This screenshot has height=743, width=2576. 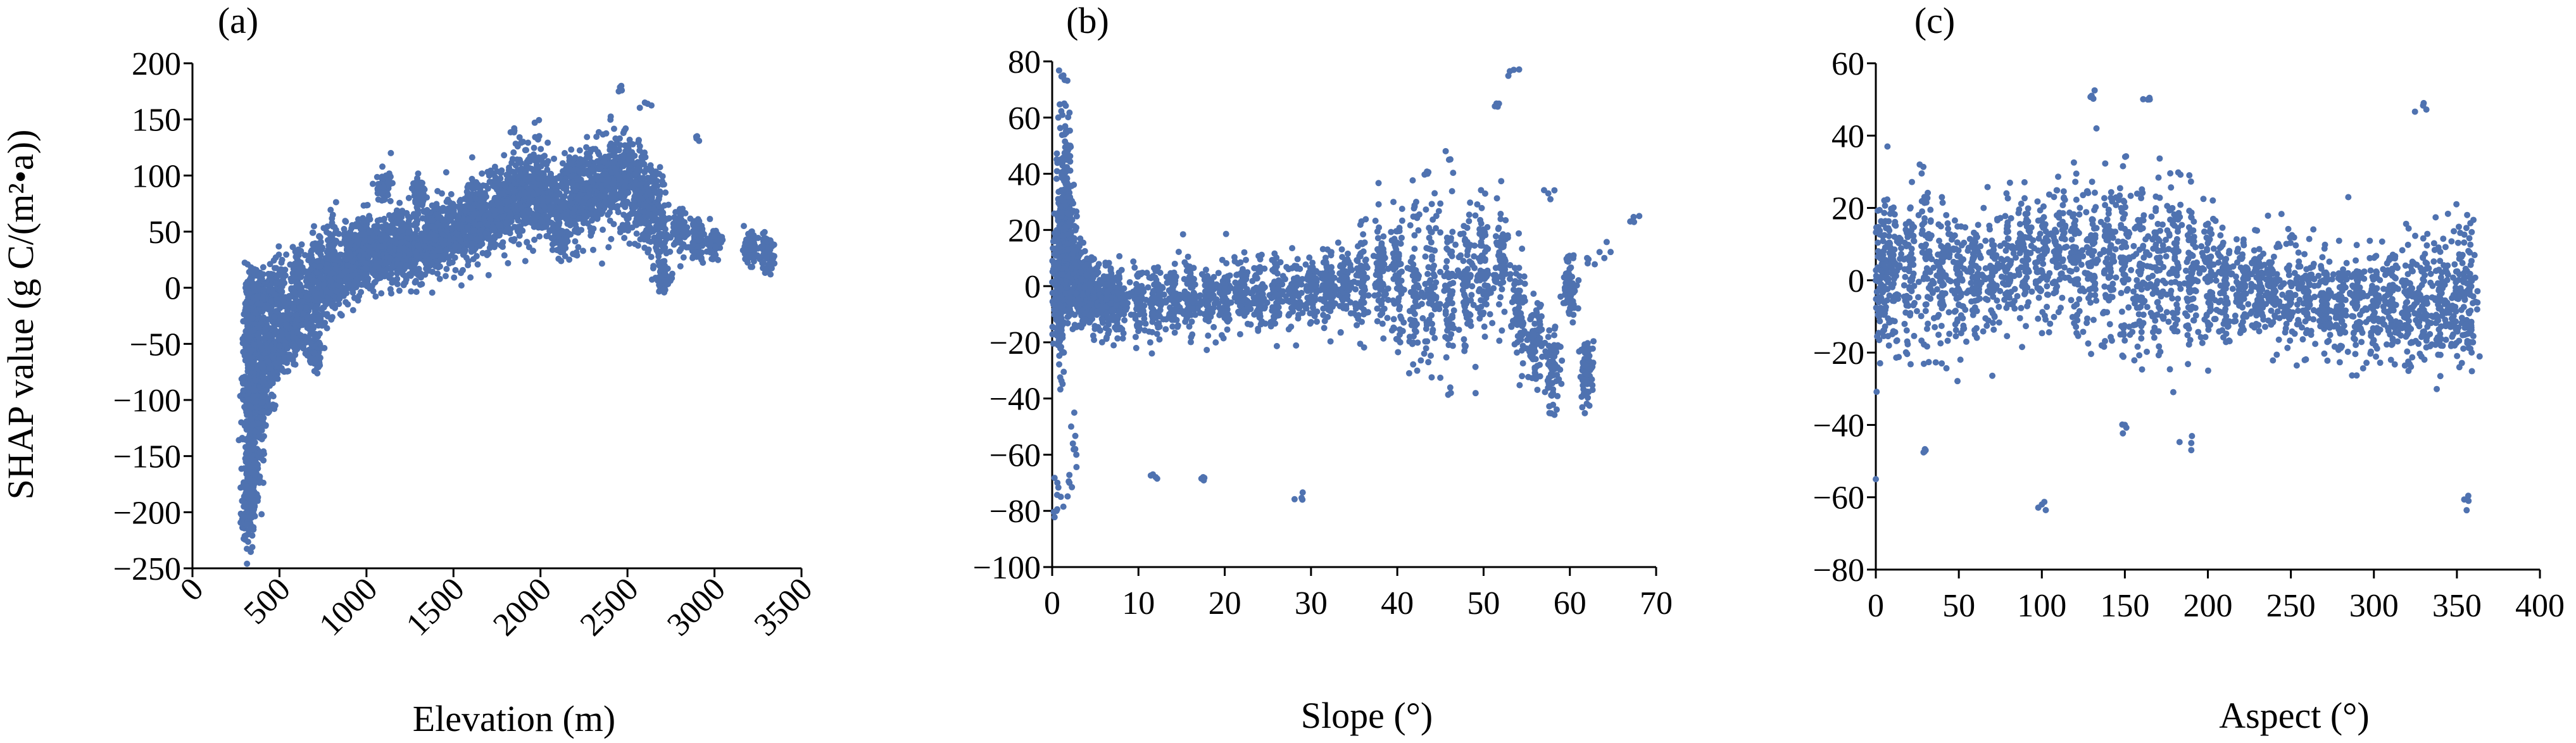 What do you see at coordinates (173, 289) in the screenshot?
I see `panel-a-y-tick-label: 0` at bounding box center [173, 289].